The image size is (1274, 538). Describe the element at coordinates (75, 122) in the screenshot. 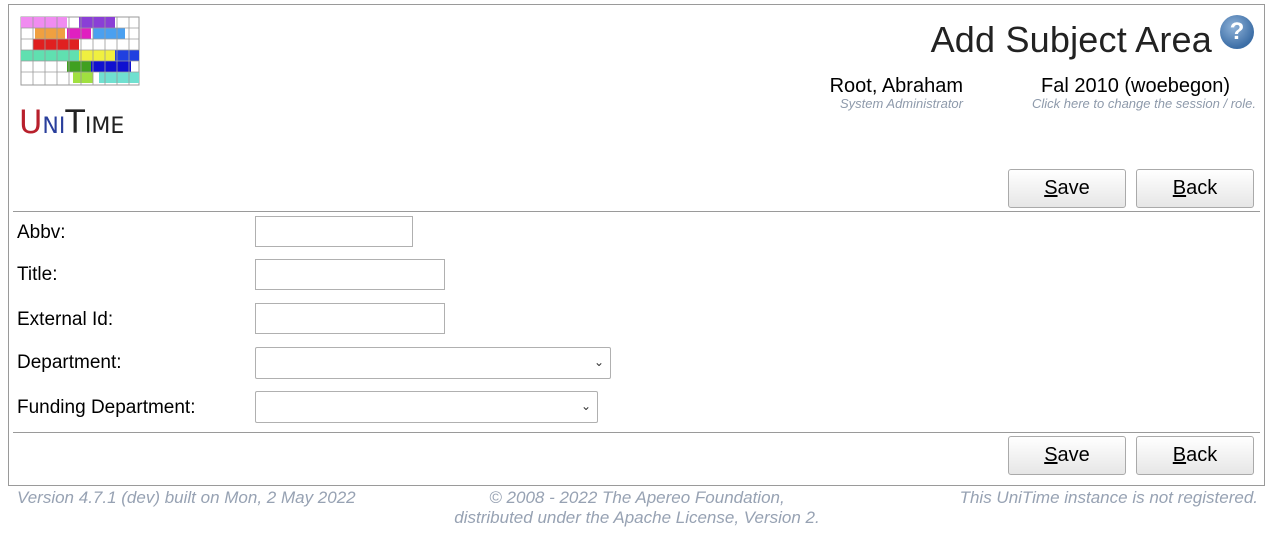

I see `logo-letter-t: T` at that location.